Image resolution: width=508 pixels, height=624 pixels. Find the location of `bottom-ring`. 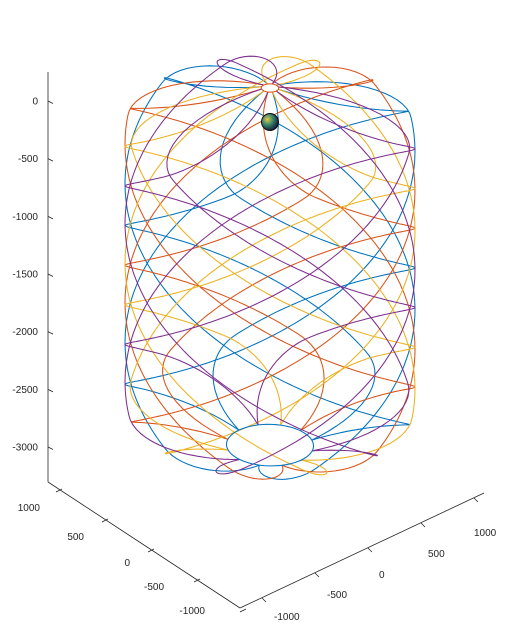

bottom-ring is located at coordinates (270, 445).